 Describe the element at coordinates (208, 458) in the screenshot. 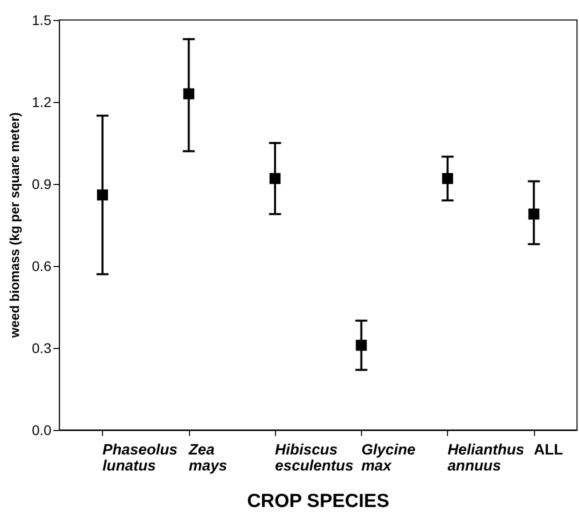

I see `x-tick-label: Zea mays` at that location.